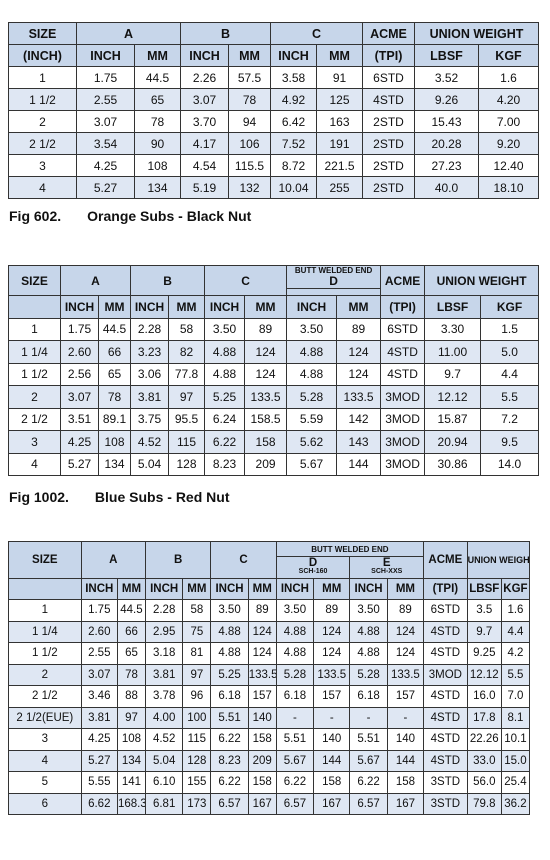 The width and height of the screenshot is (550, 860). What do you see at coordinates (446, 187) in the screenshot?
I see `value-cell: 40.0` at bounding box center [446, 187].